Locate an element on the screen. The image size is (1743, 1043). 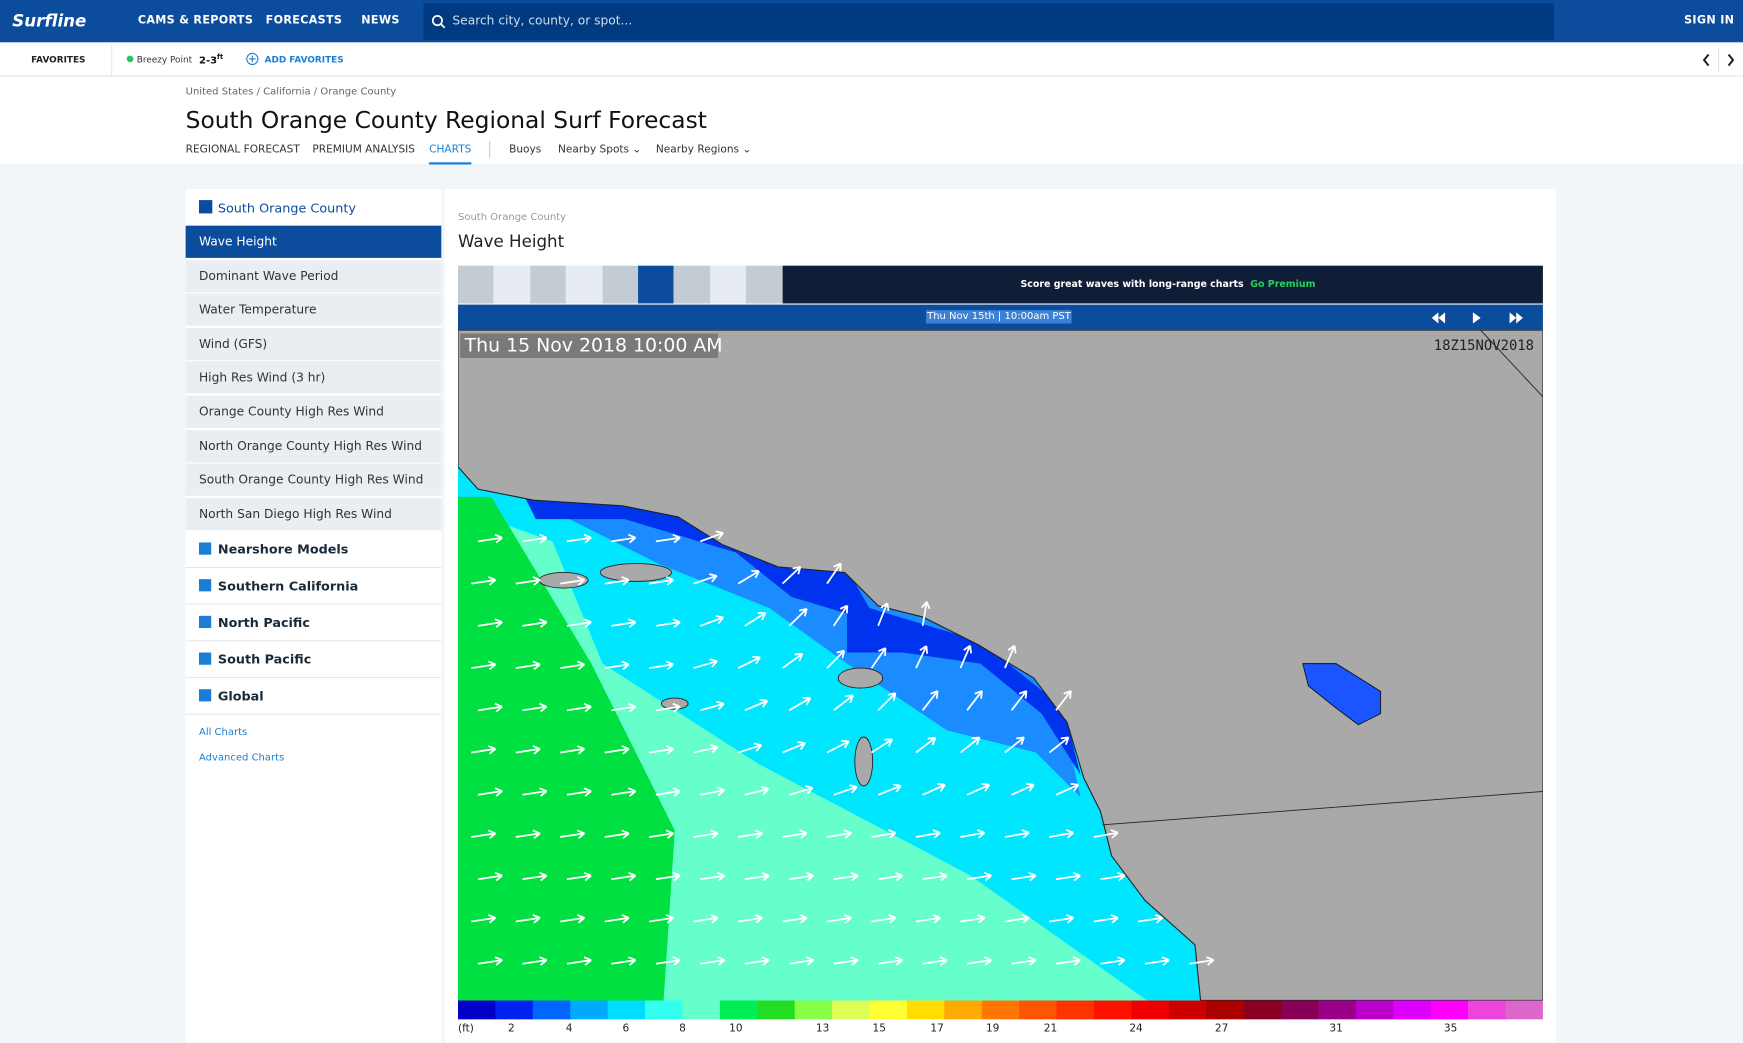
sidebar-item: South Orange County High Res Wind is located at coordinates (313, 479).